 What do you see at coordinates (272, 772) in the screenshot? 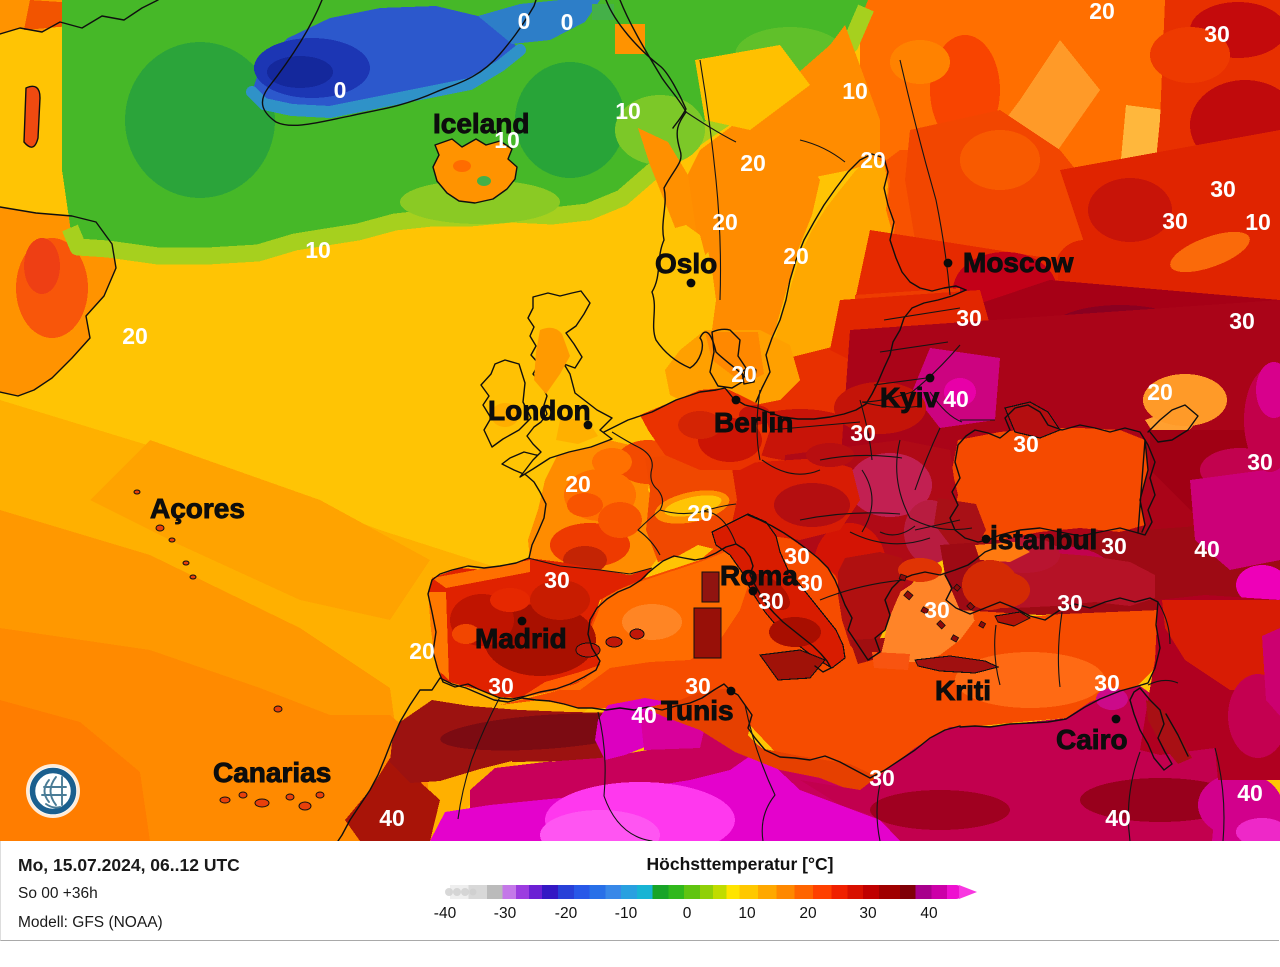
I see `svg-text: Canarias` at bounding box center [272, 772].